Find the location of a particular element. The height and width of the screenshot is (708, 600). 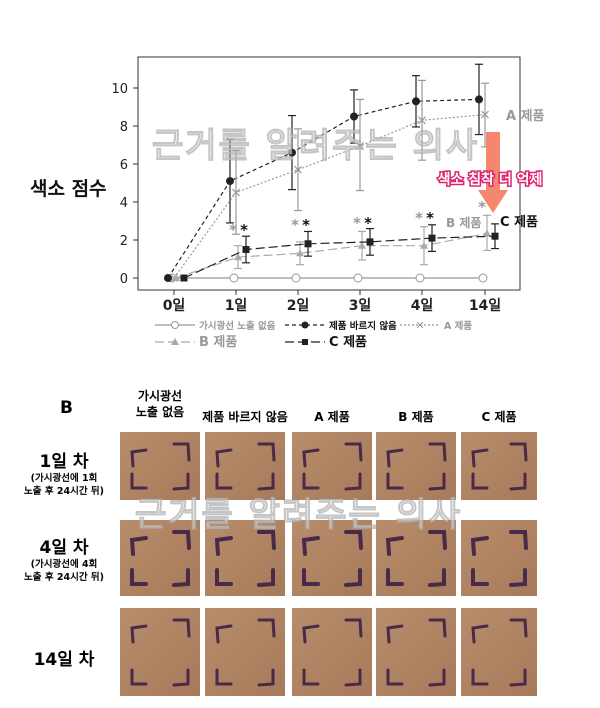

x-tick-label: 1일 is located at coordinates (236, 306).